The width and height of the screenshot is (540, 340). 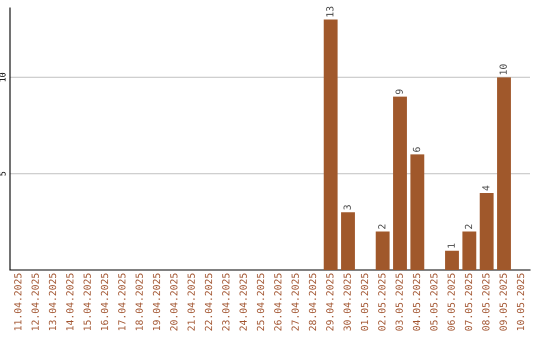 I want to click on x-tick-label: 27.04.2025, so click(x=295, y=302).